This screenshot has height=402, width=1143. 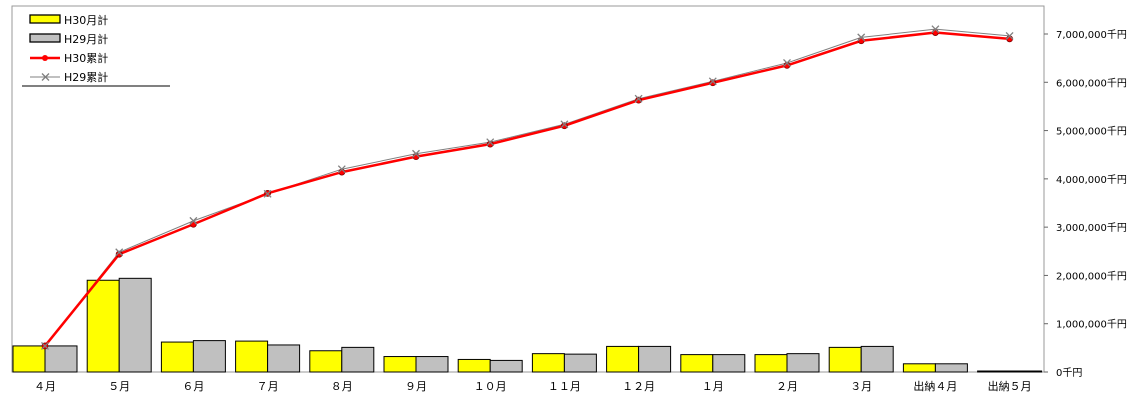 I want to click on y-tick-label: 0千円, so click(x=1069, y=373).